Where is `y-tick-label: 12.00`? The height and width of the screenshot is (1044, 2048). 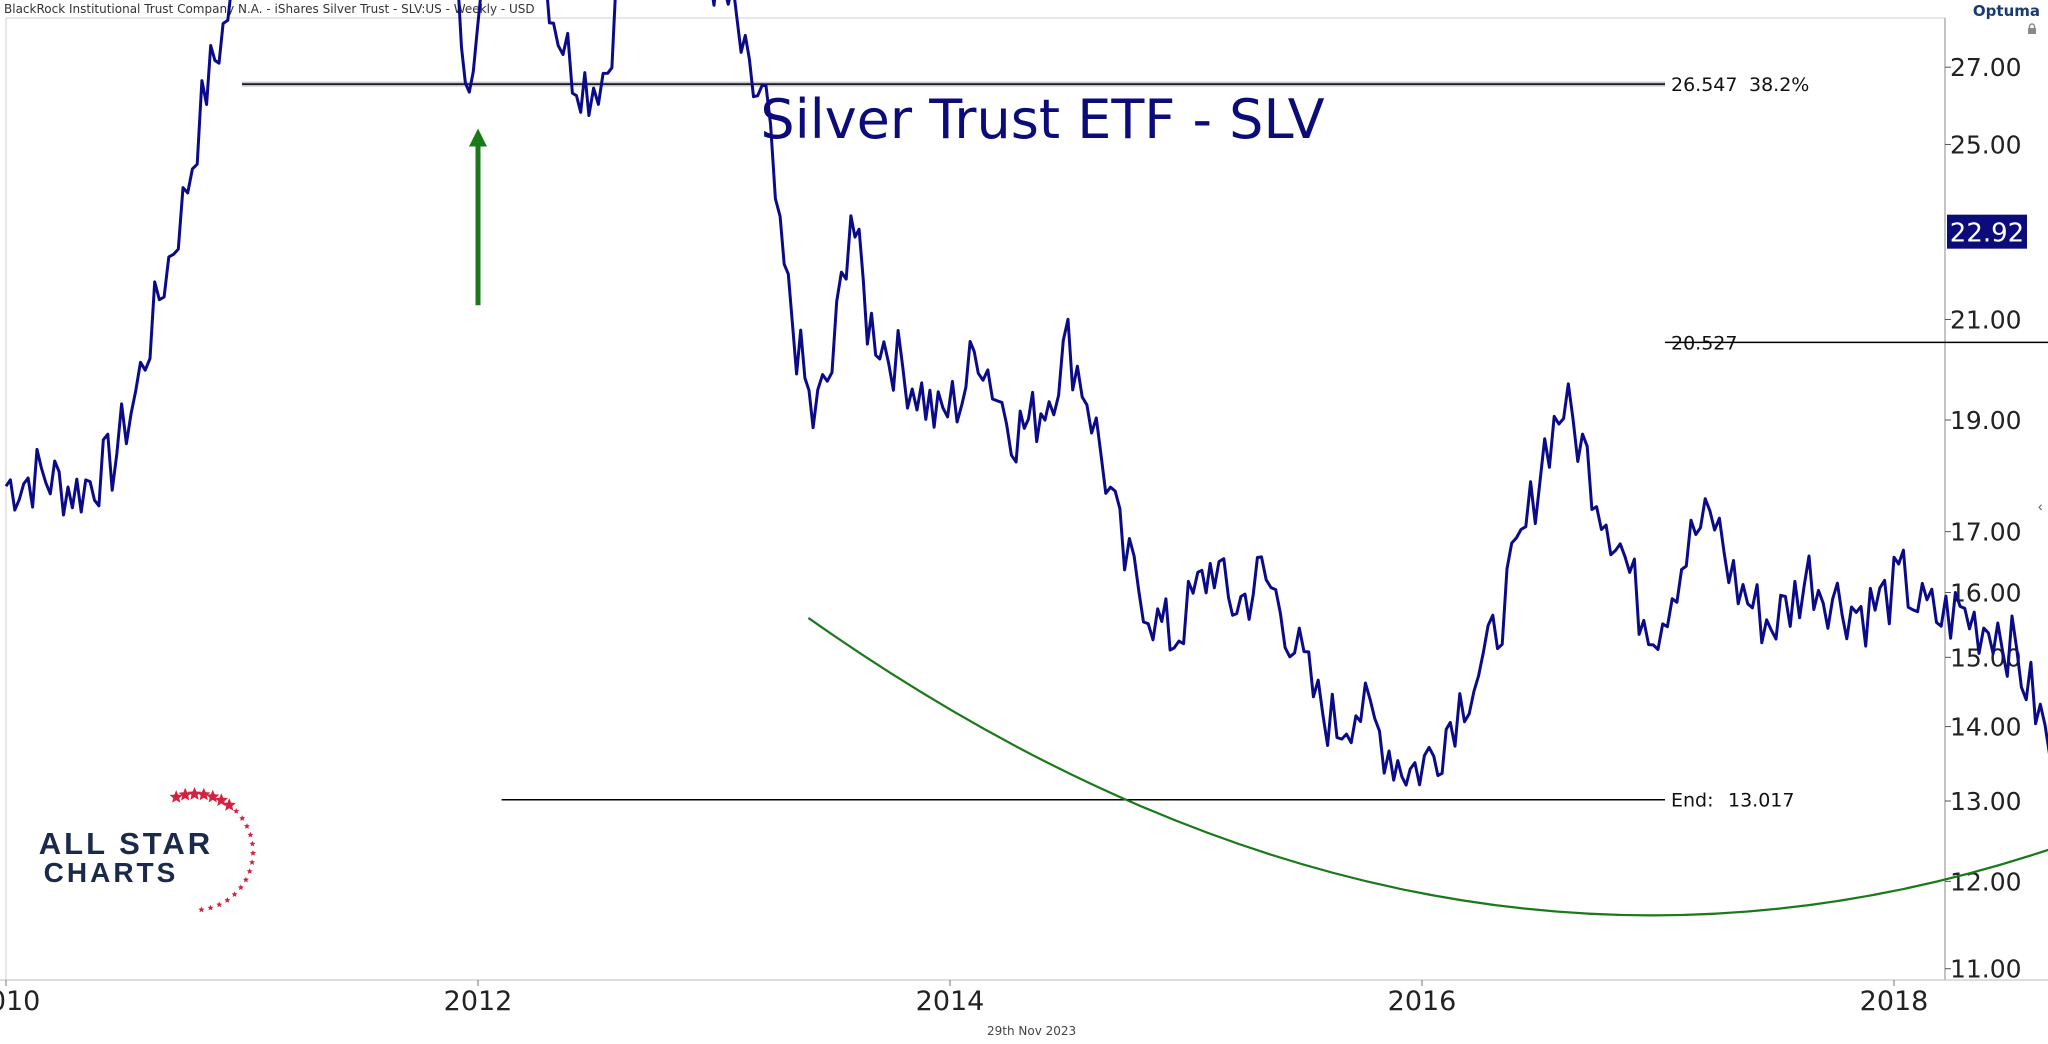
y-tick-label: 12.00 is located at coordinates (1986, 881).